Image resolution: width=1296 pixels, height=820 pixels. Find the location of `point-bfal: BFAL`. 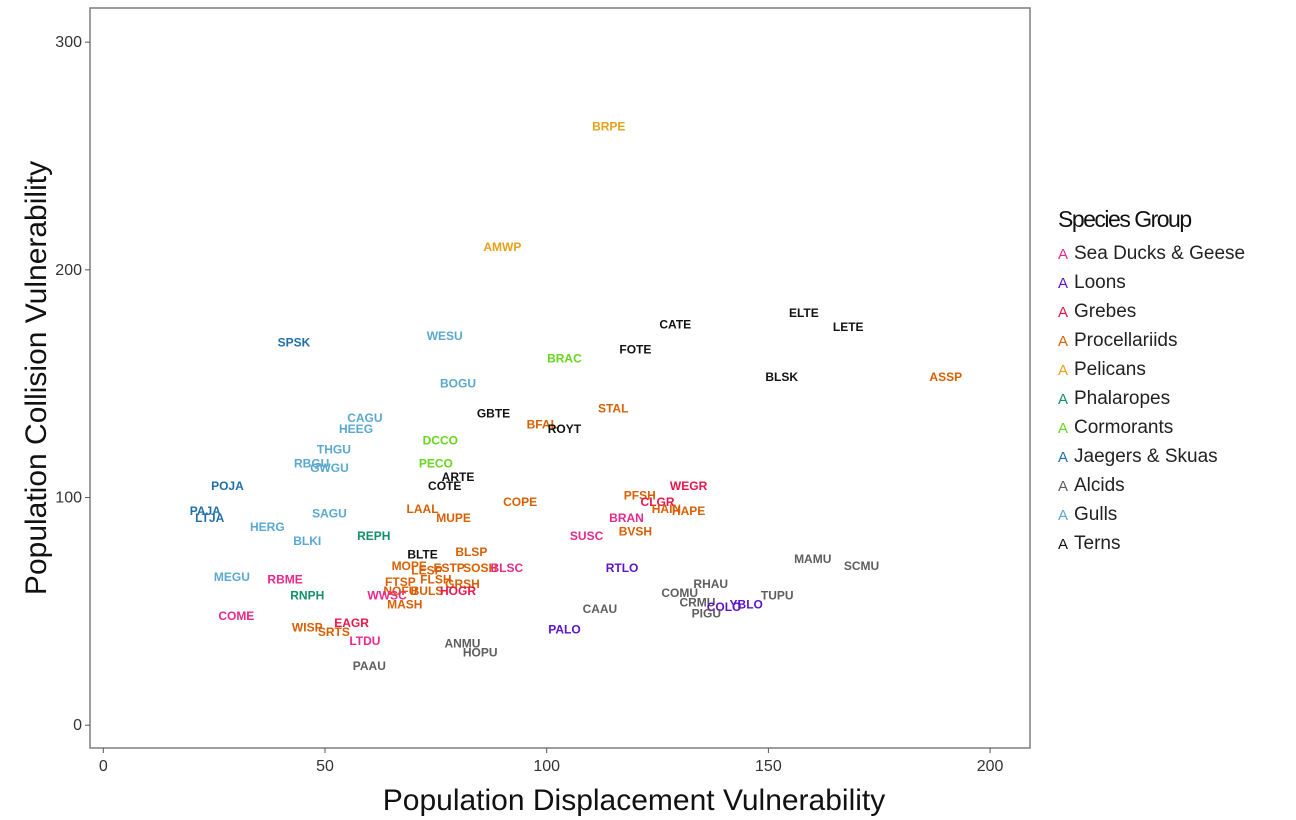

point-bfal: BFAL is located at coordinates (542, 425).